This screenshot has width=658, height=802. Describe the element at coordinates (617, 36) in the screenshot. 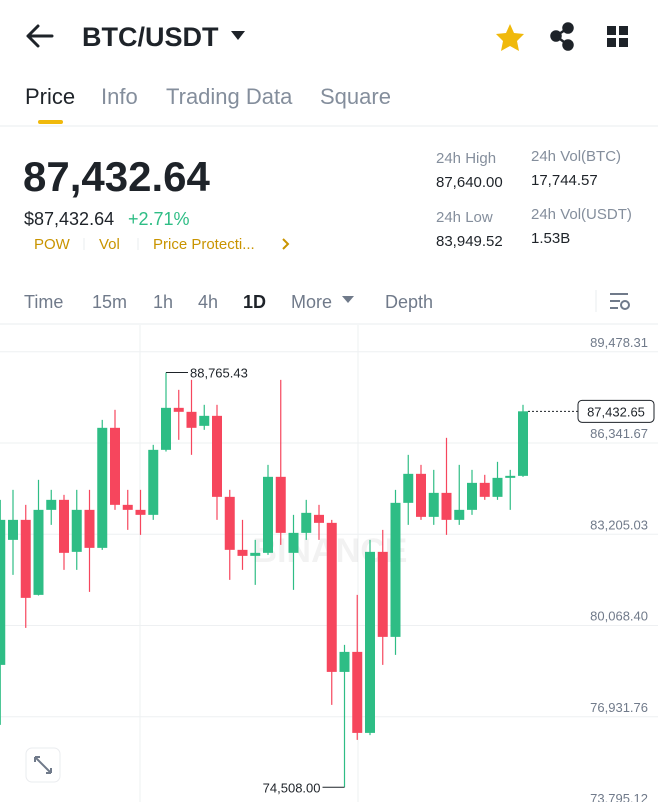

I see `layout-button` at that location.